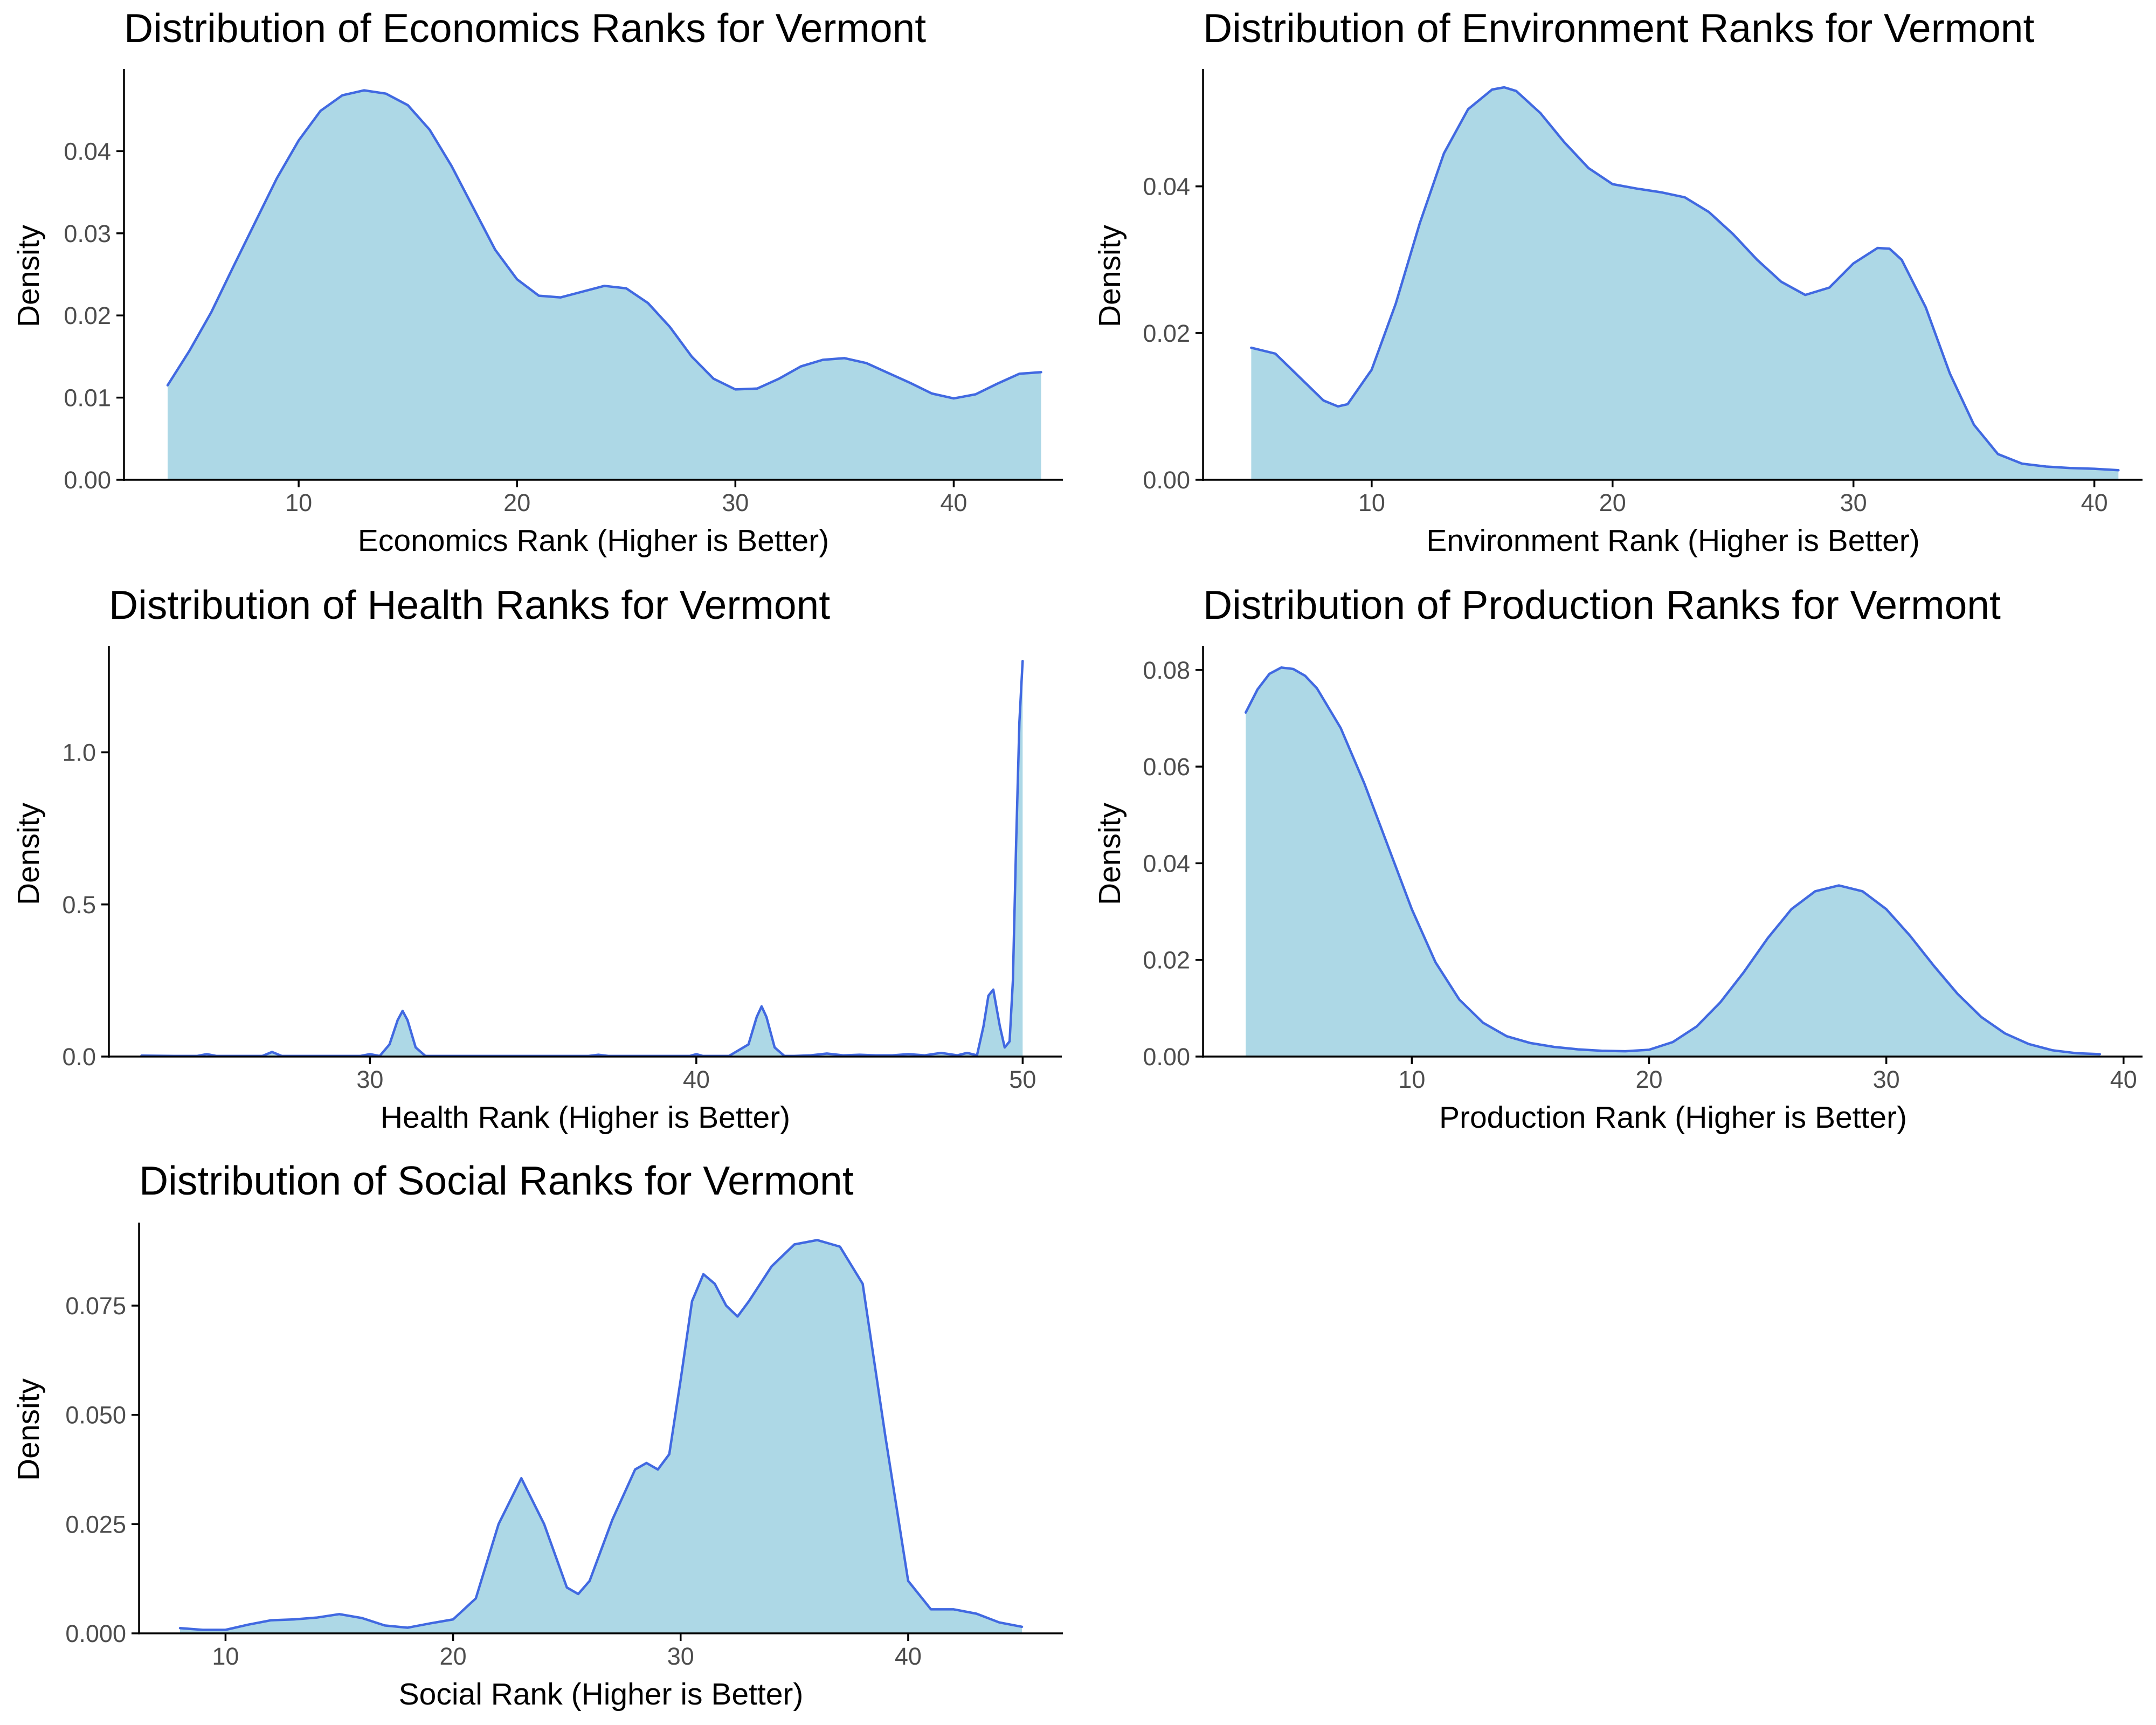 This screenshot has width=2156, height=1725. Describe the element at coordinates (601, 1694) in the screenshot. I see `x-axis-title: Social Rank (Higher is Better)` at that location.